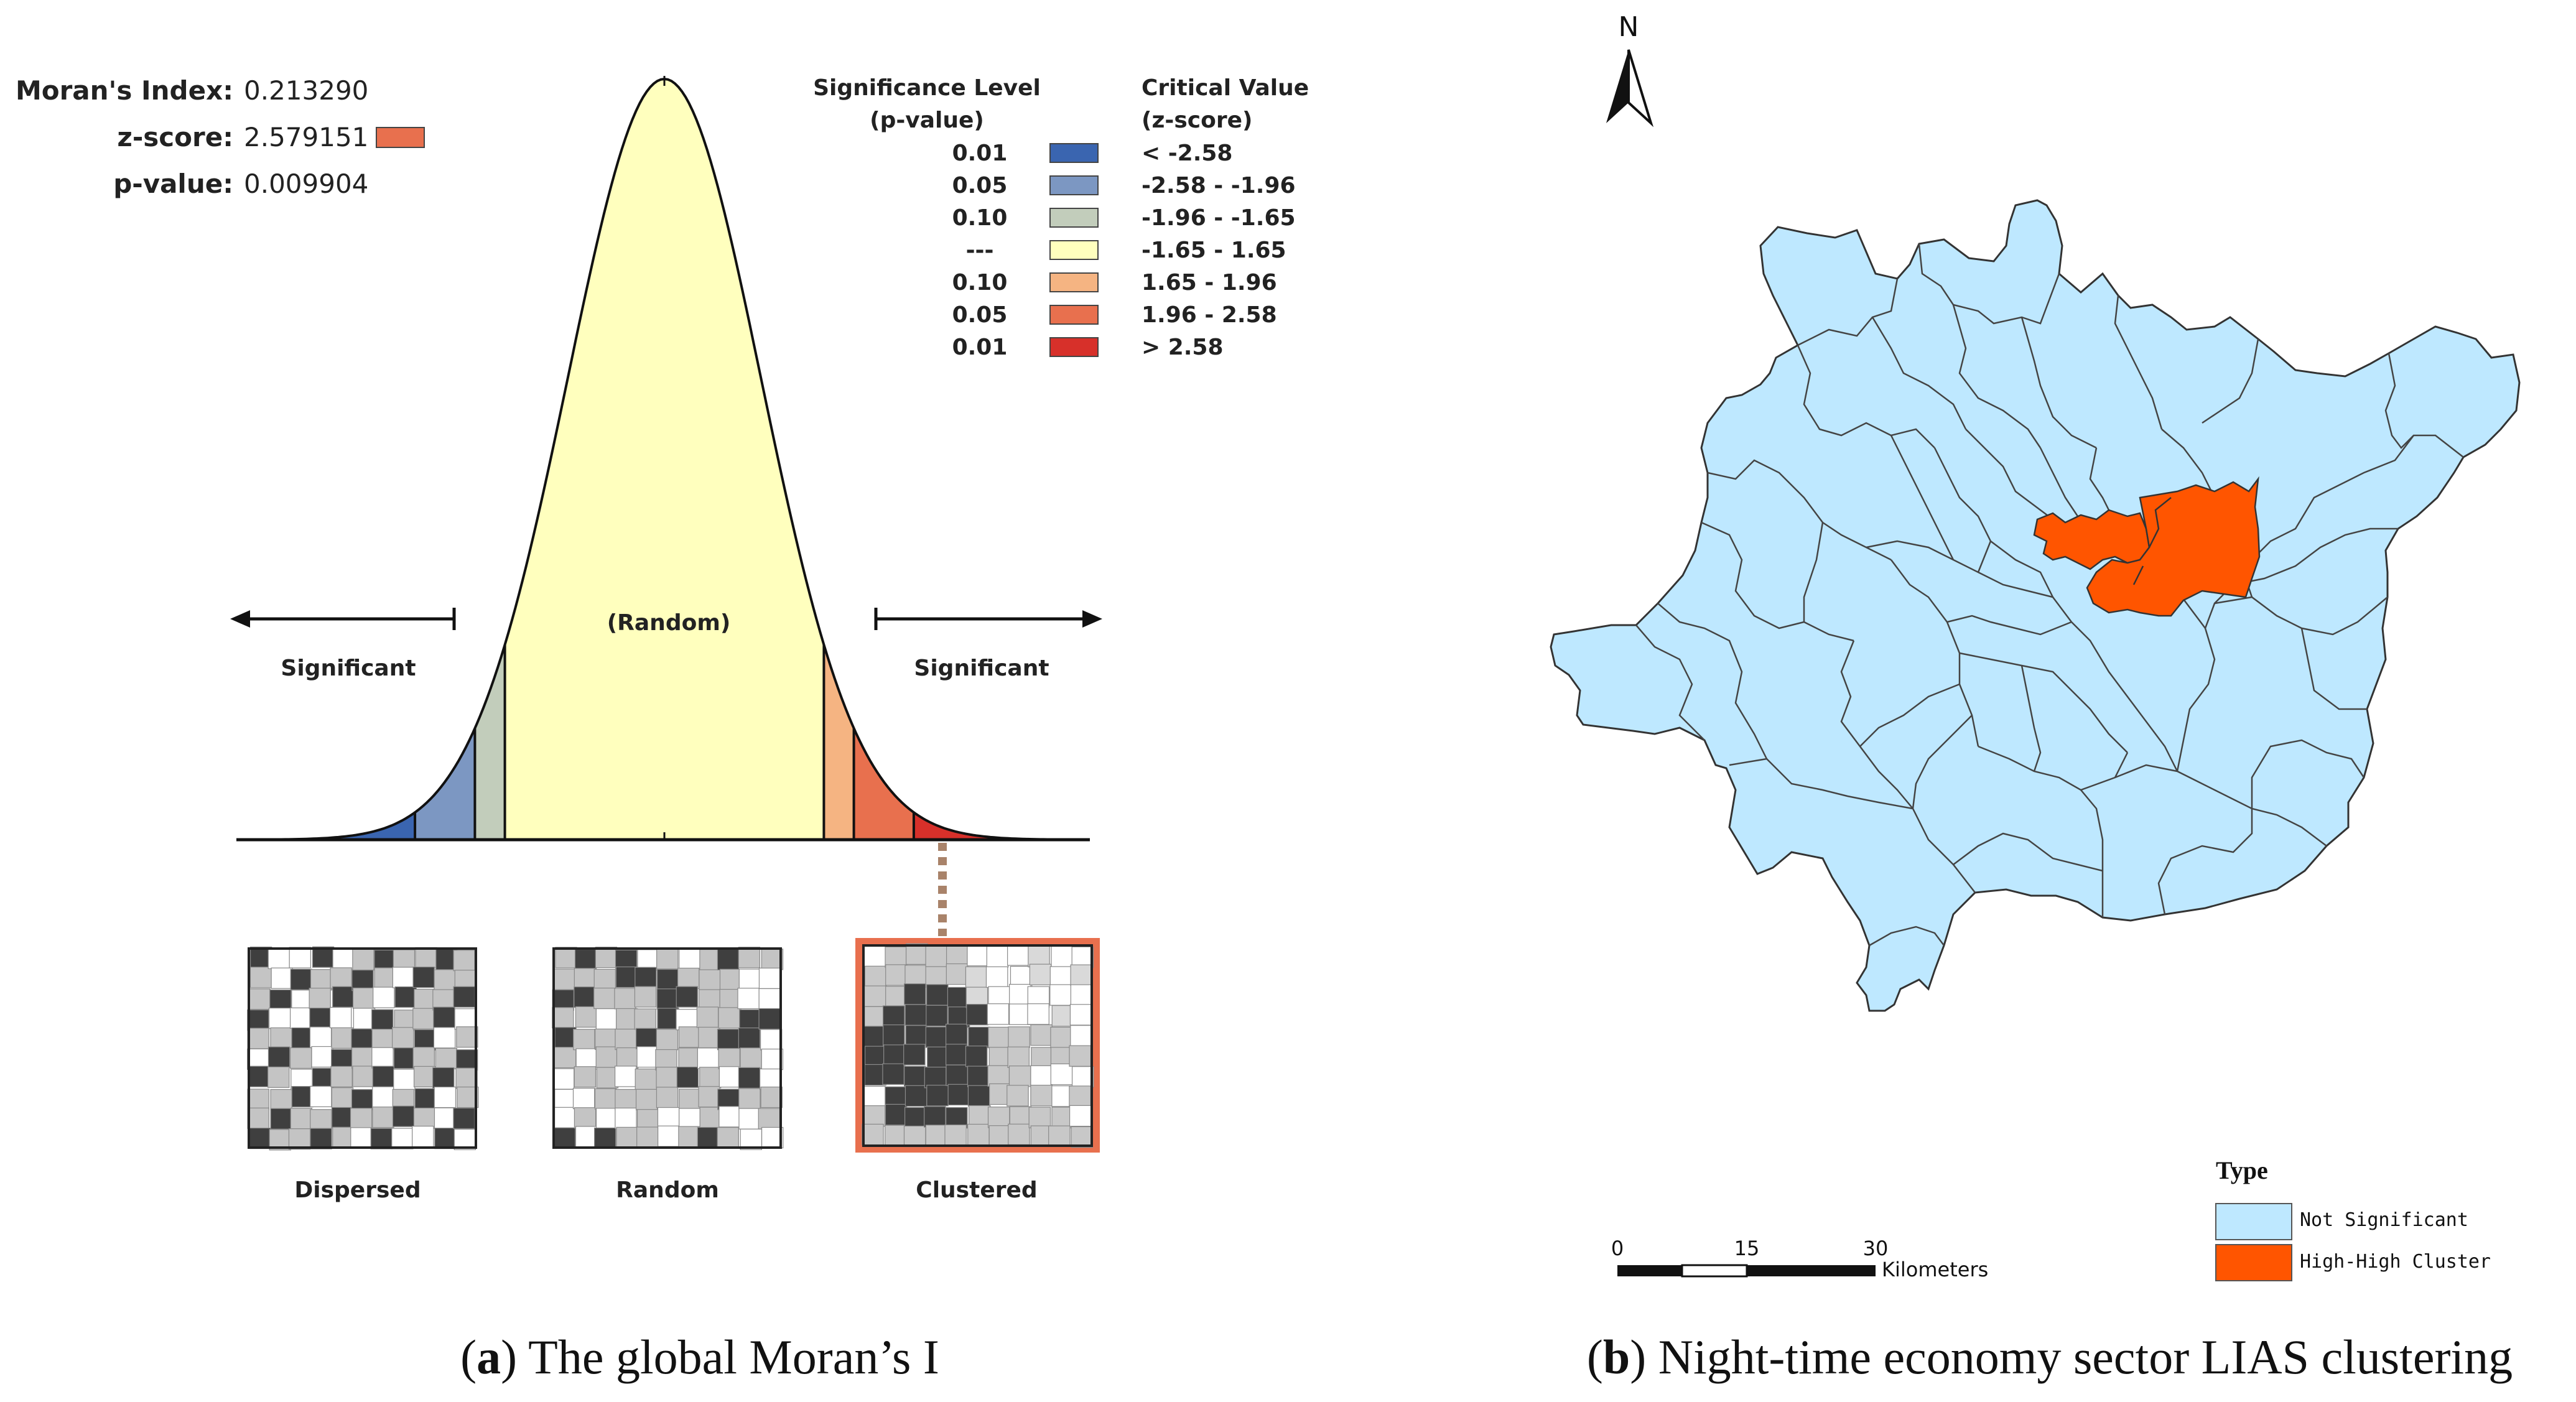 This screenshot has width=2576, height=1402. Describe the element at coordinates (1219, 185) in the screenshot. I see `legend-z-range: -2.58 - -1.96` at that location.